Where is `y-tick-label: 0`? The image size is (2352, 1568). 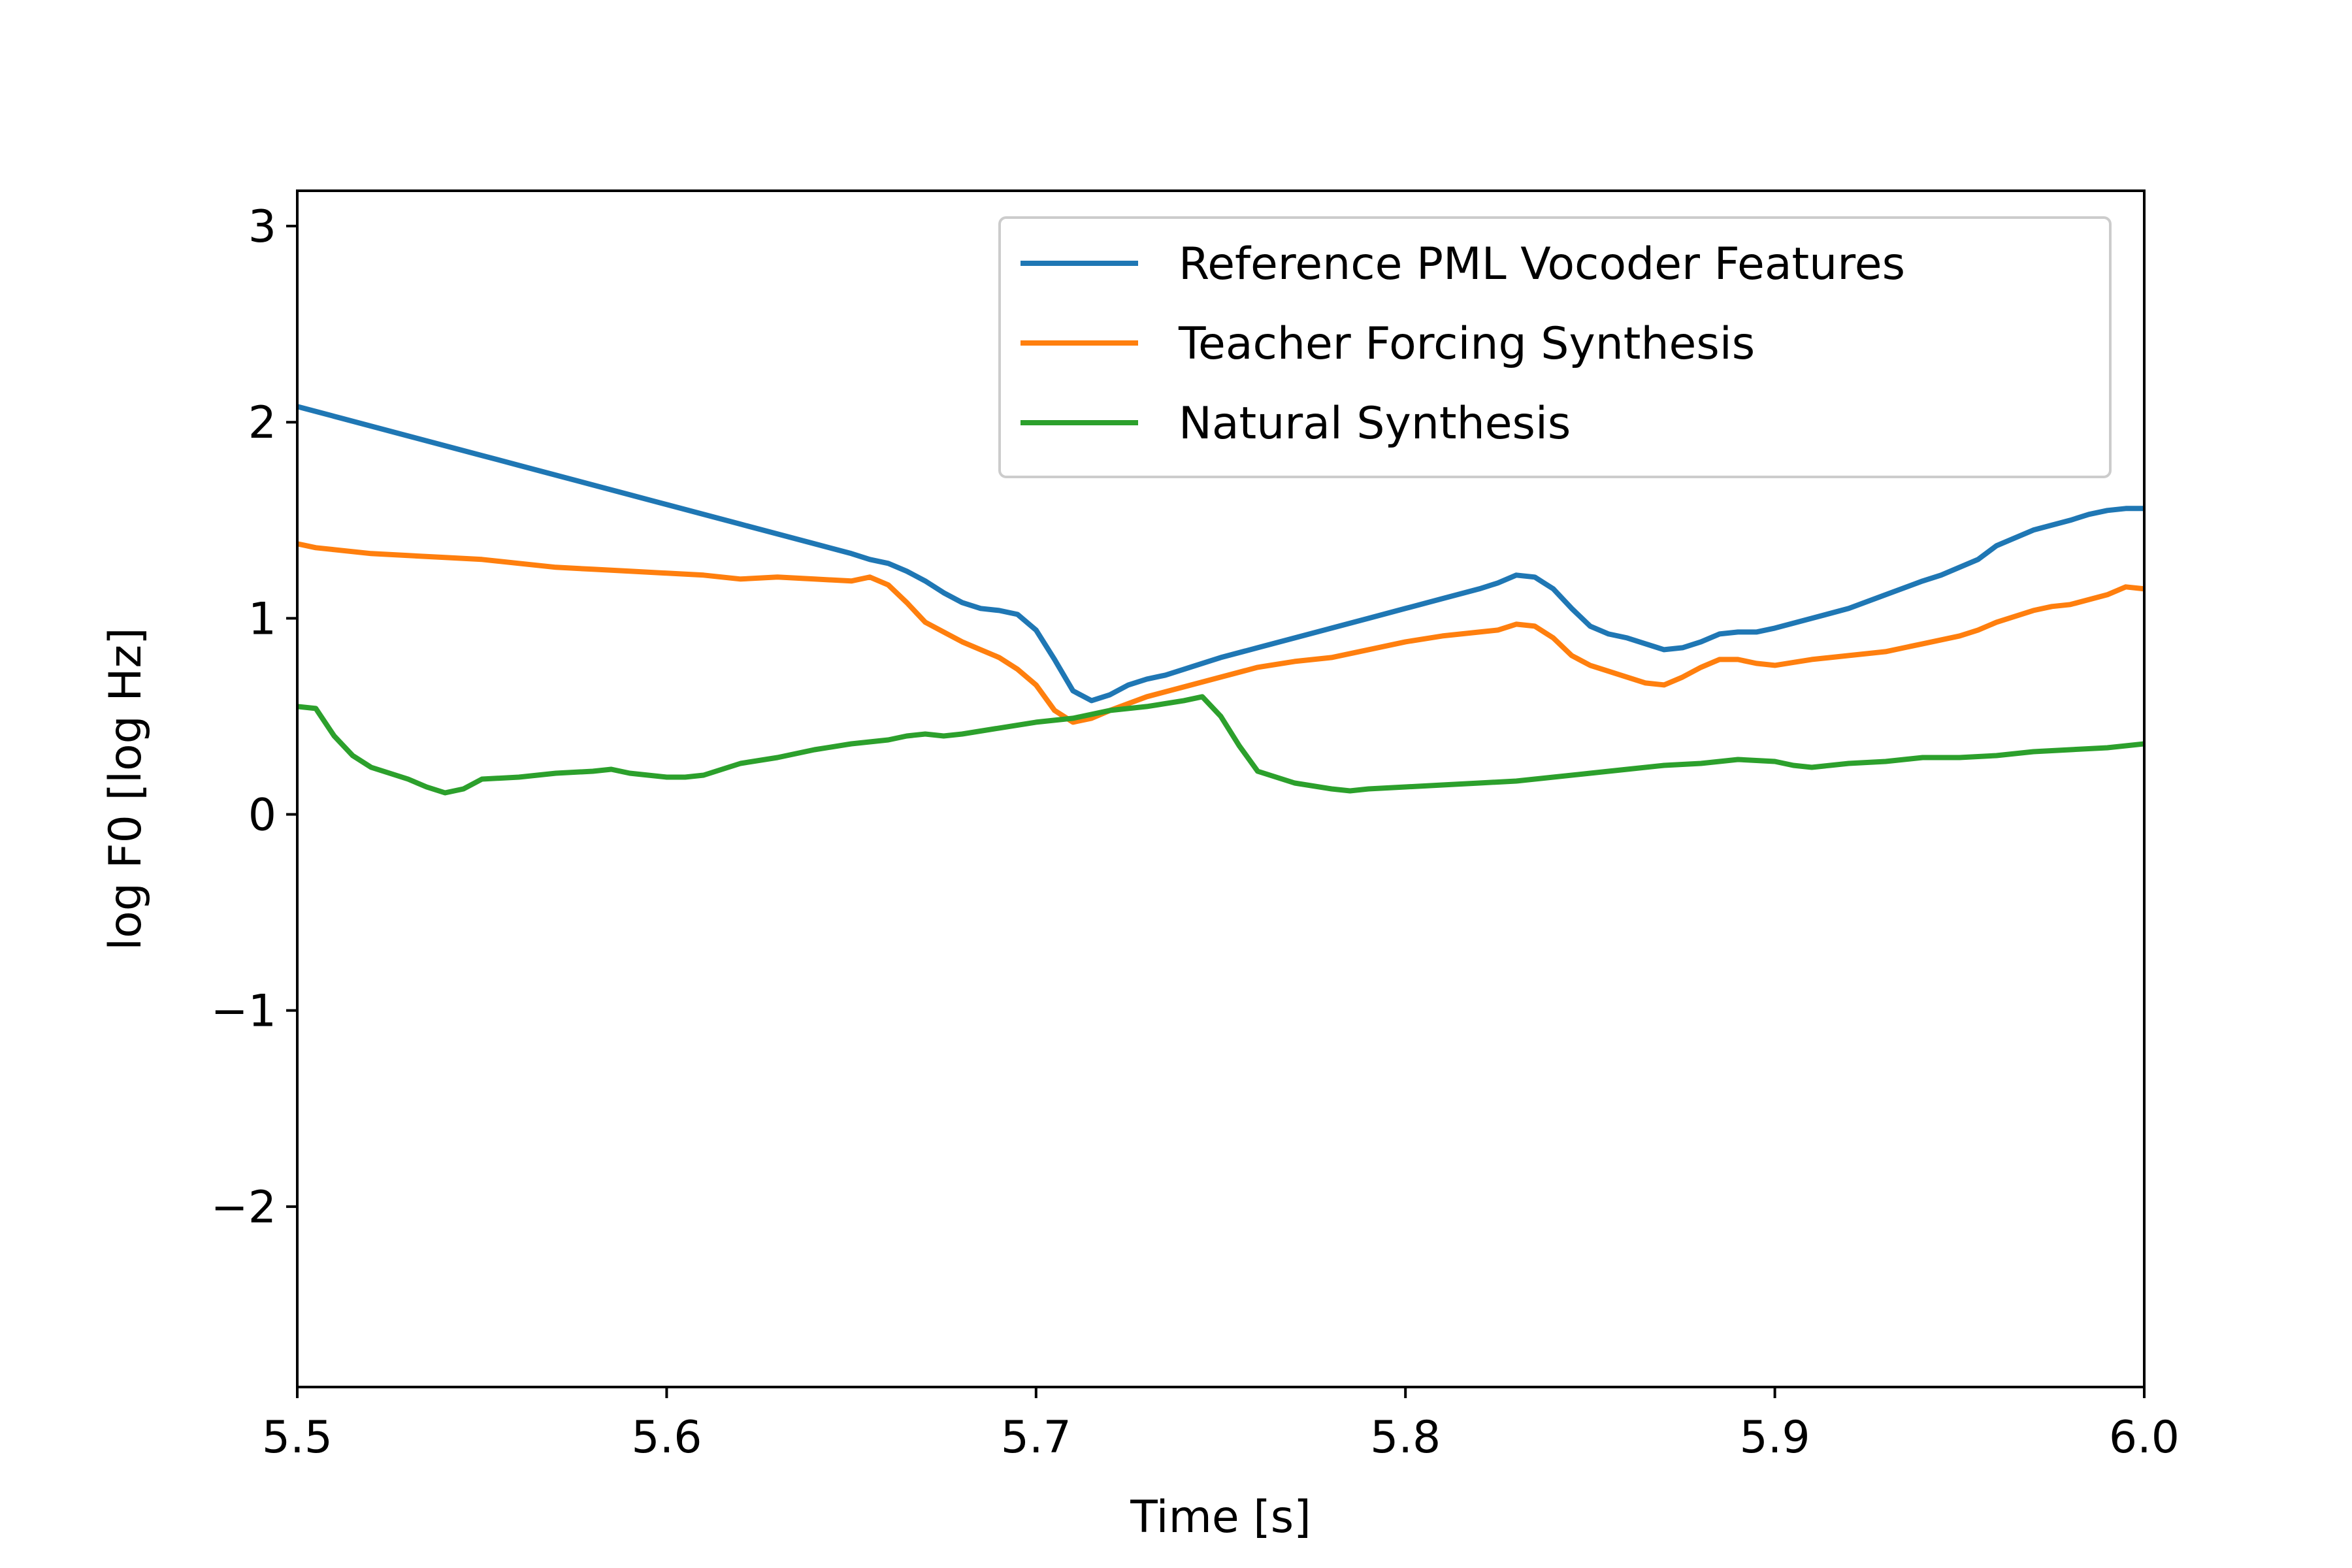
y-tick-label: 0 is located at coordinates (262, 815).